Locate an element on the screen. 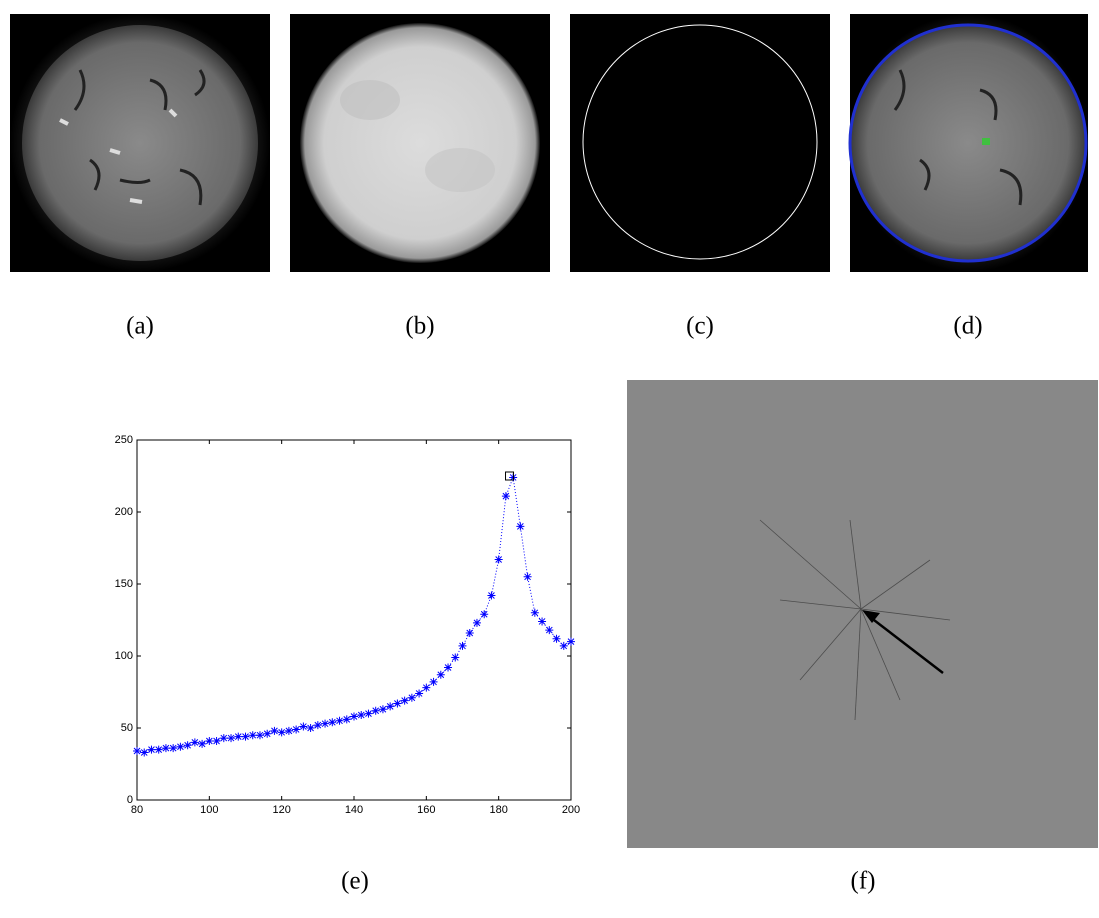 Image resolution: width=1099 pixels, height=918 pixels. peak-marker is located at coordinates (510, 476).